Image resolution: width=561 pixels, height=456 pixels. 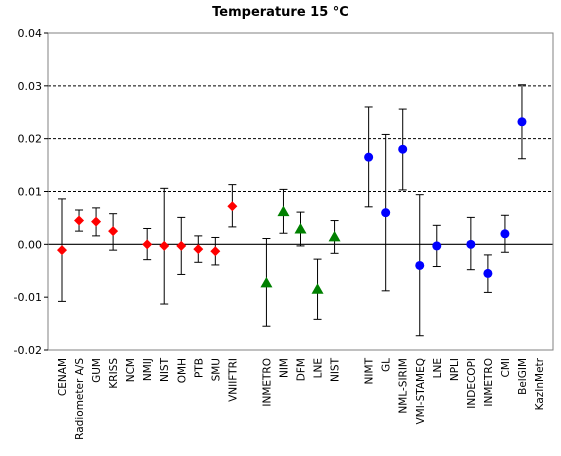 What do you see at coordinates (472, 383) in the screenshot?
I see `category-label: INDECOPI` at bounding box center [472, 383].